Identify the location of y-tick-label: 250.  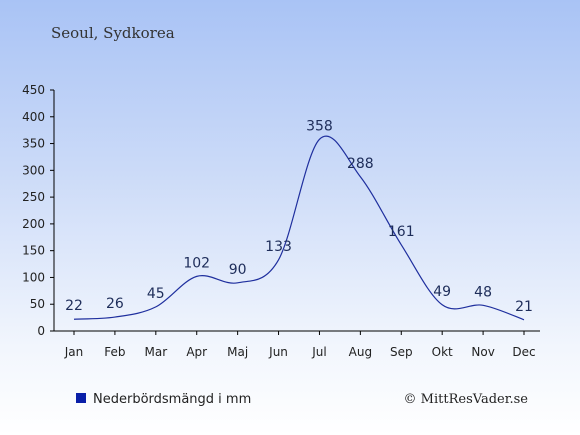
(33, 197).